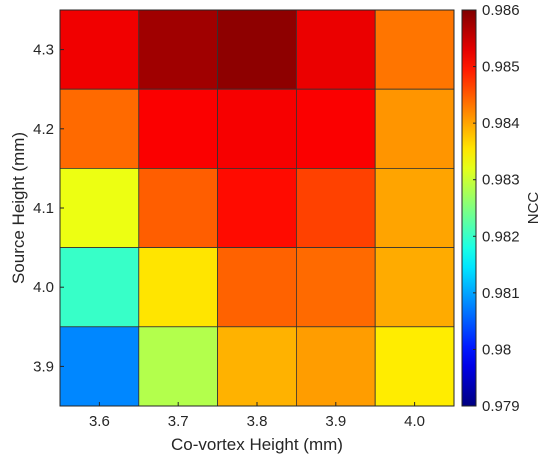  Describe the element at coordinates (501, 293) in the screenshot. I see `colorbar-tick-label: 0.981` at that location.